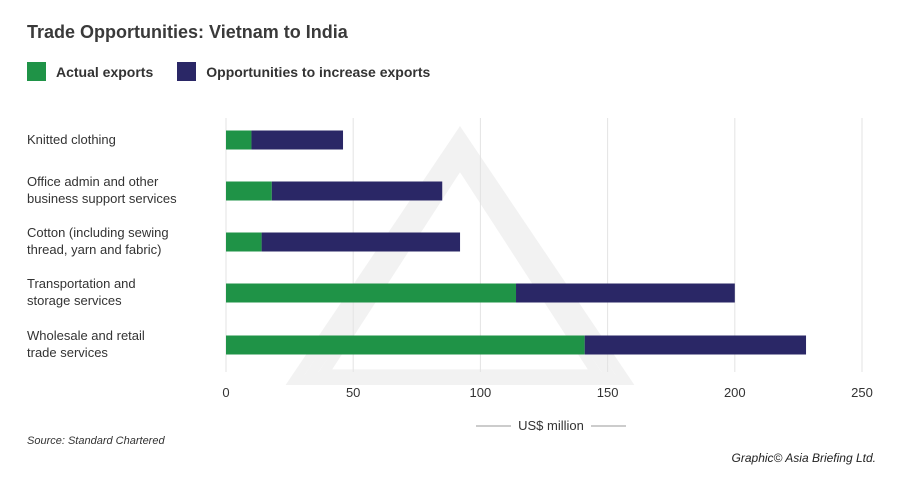 The width and height of the screenshot is (900, 483). Describe the element at coordinates (862, 392) in the screenshot. I see `x-tick-label: 250` at that location.